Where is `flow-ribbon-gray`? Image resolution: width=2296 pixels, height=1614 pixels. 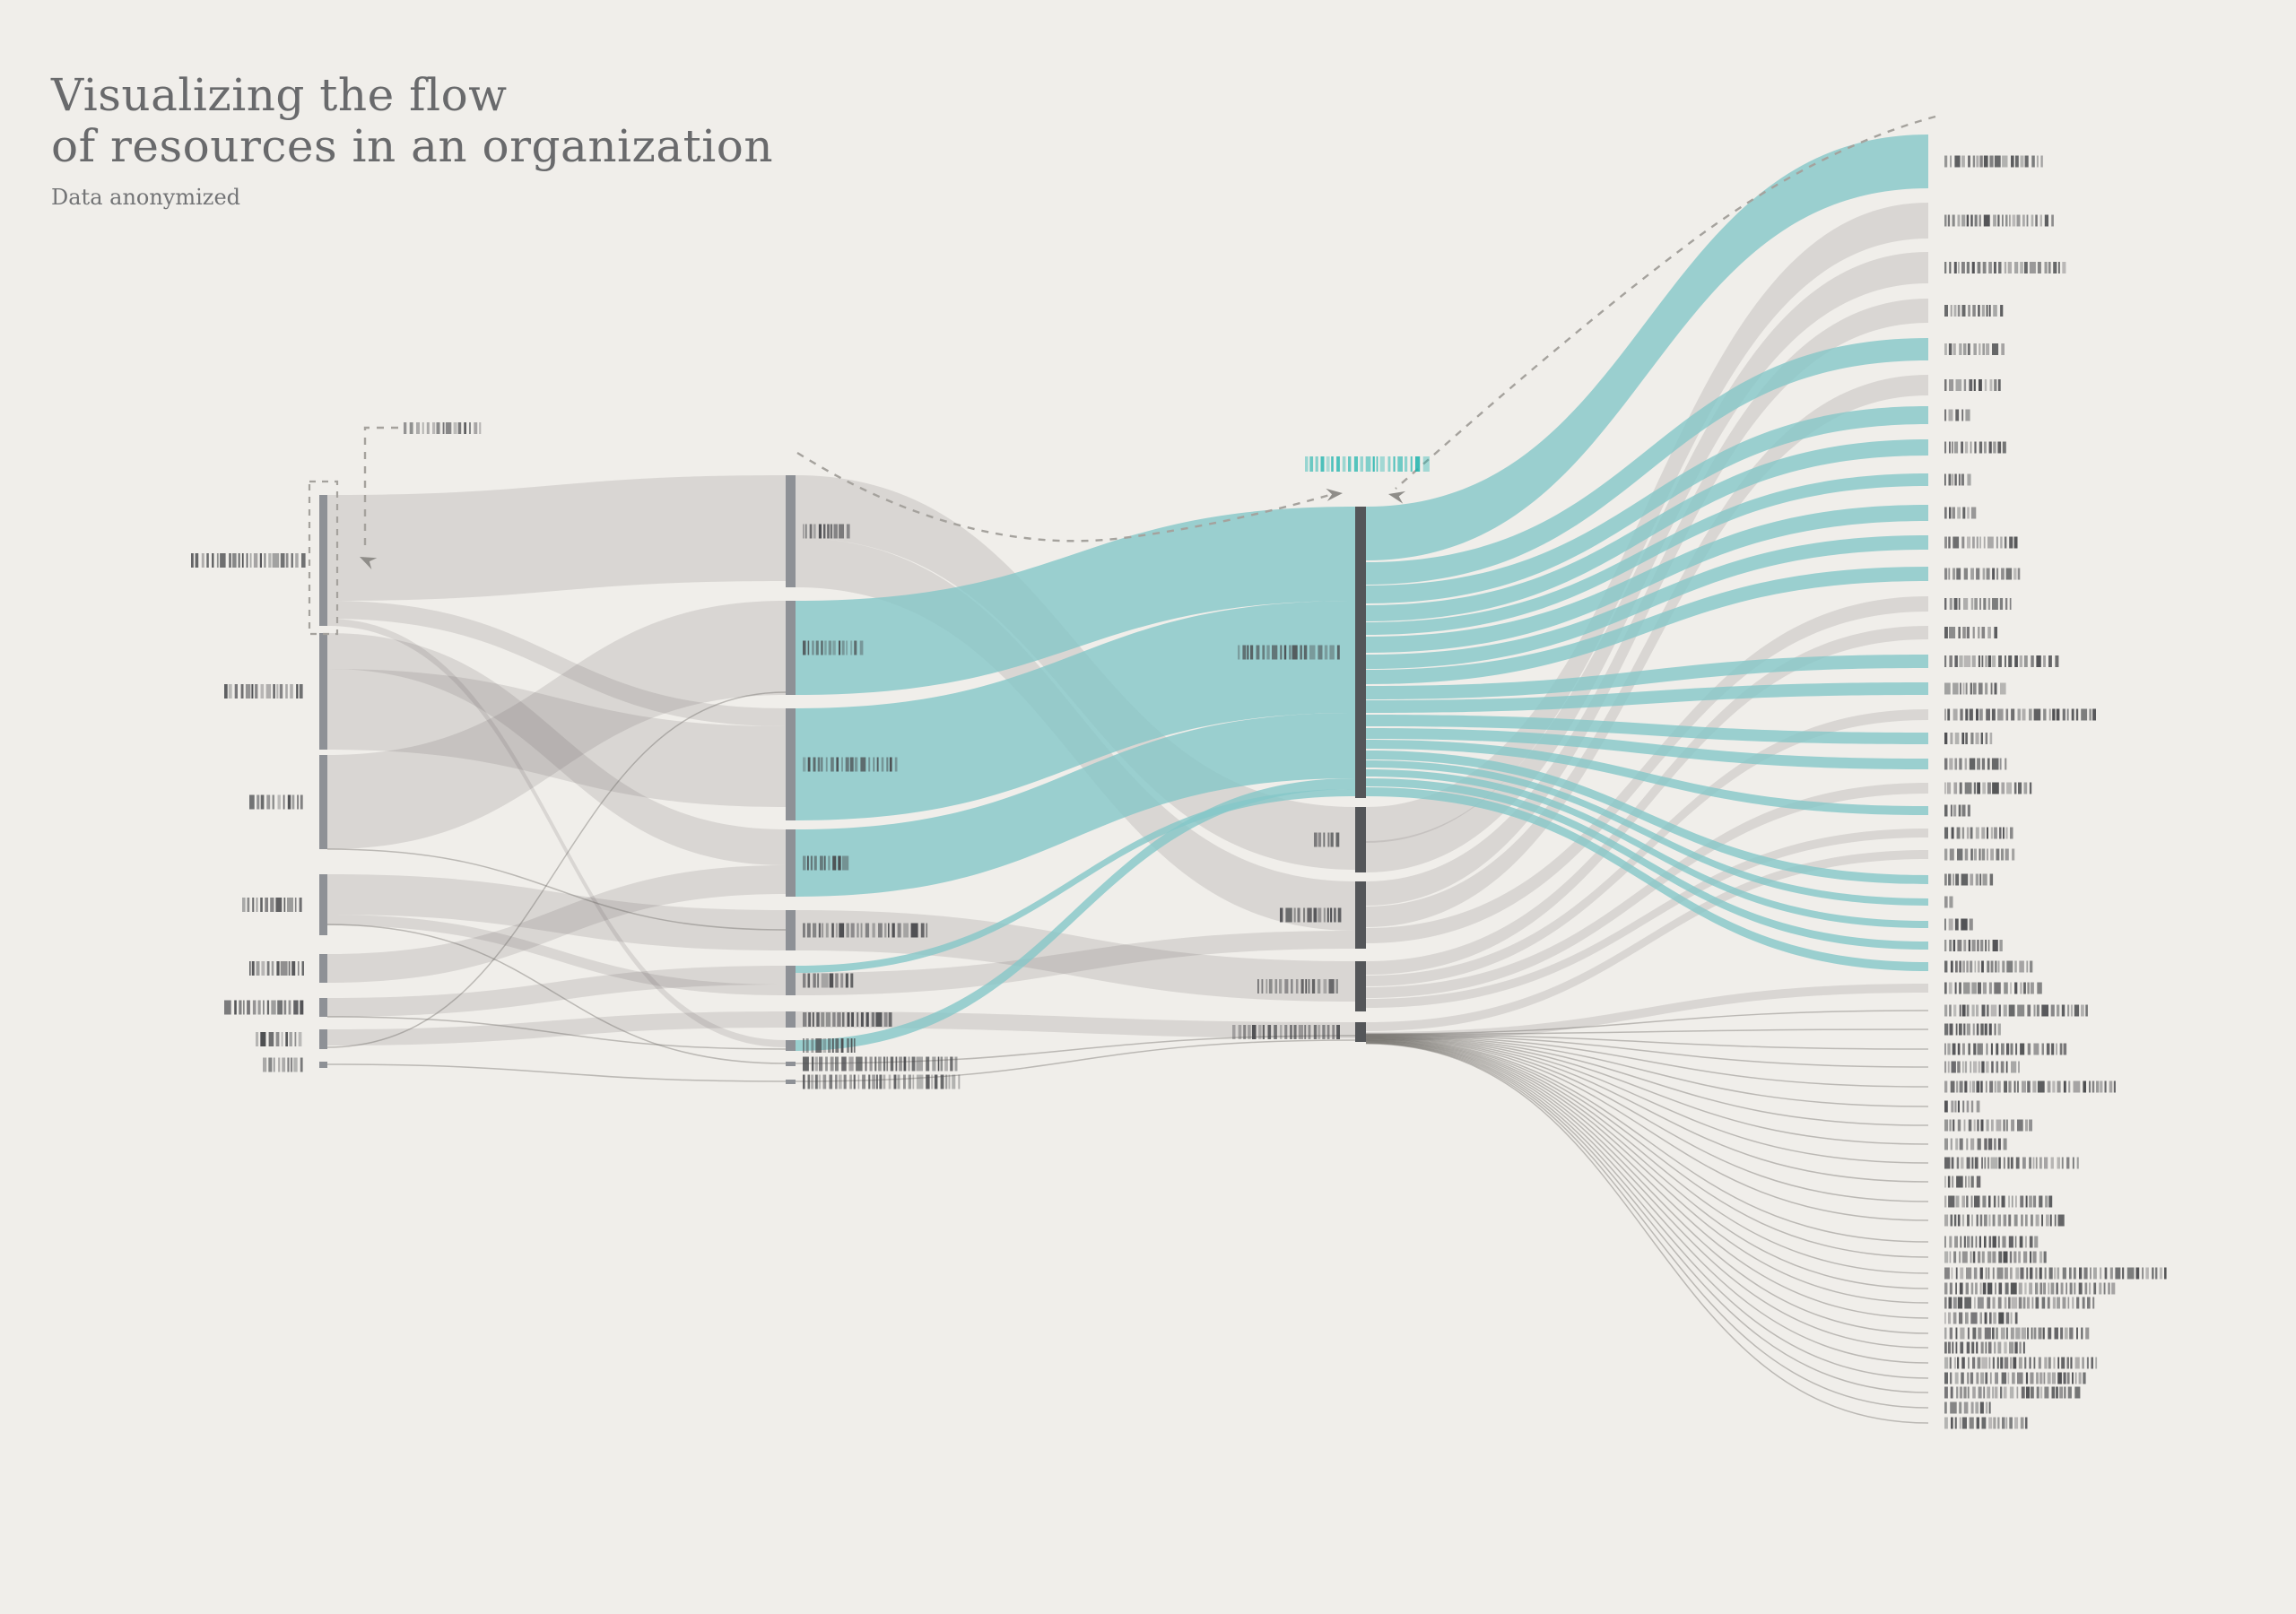
flow-ribbon-gray is located at coordinates (556, 725).